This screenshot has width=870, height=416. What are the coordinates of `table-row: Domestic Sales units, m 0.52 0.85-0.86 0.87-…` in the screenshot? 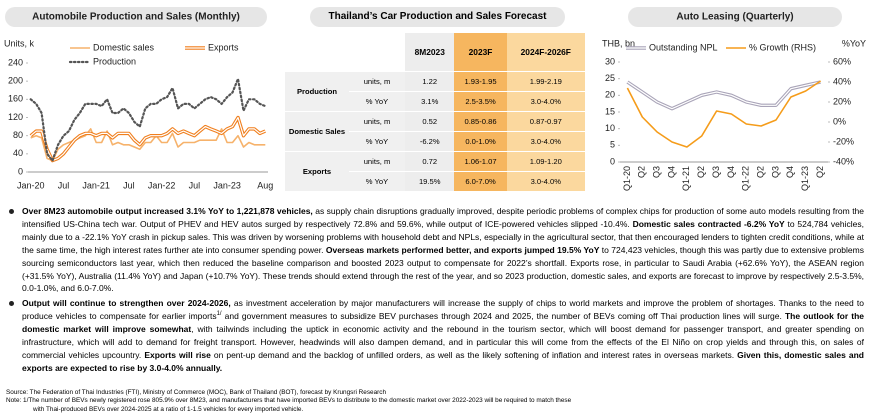 It's located at (435, 131).